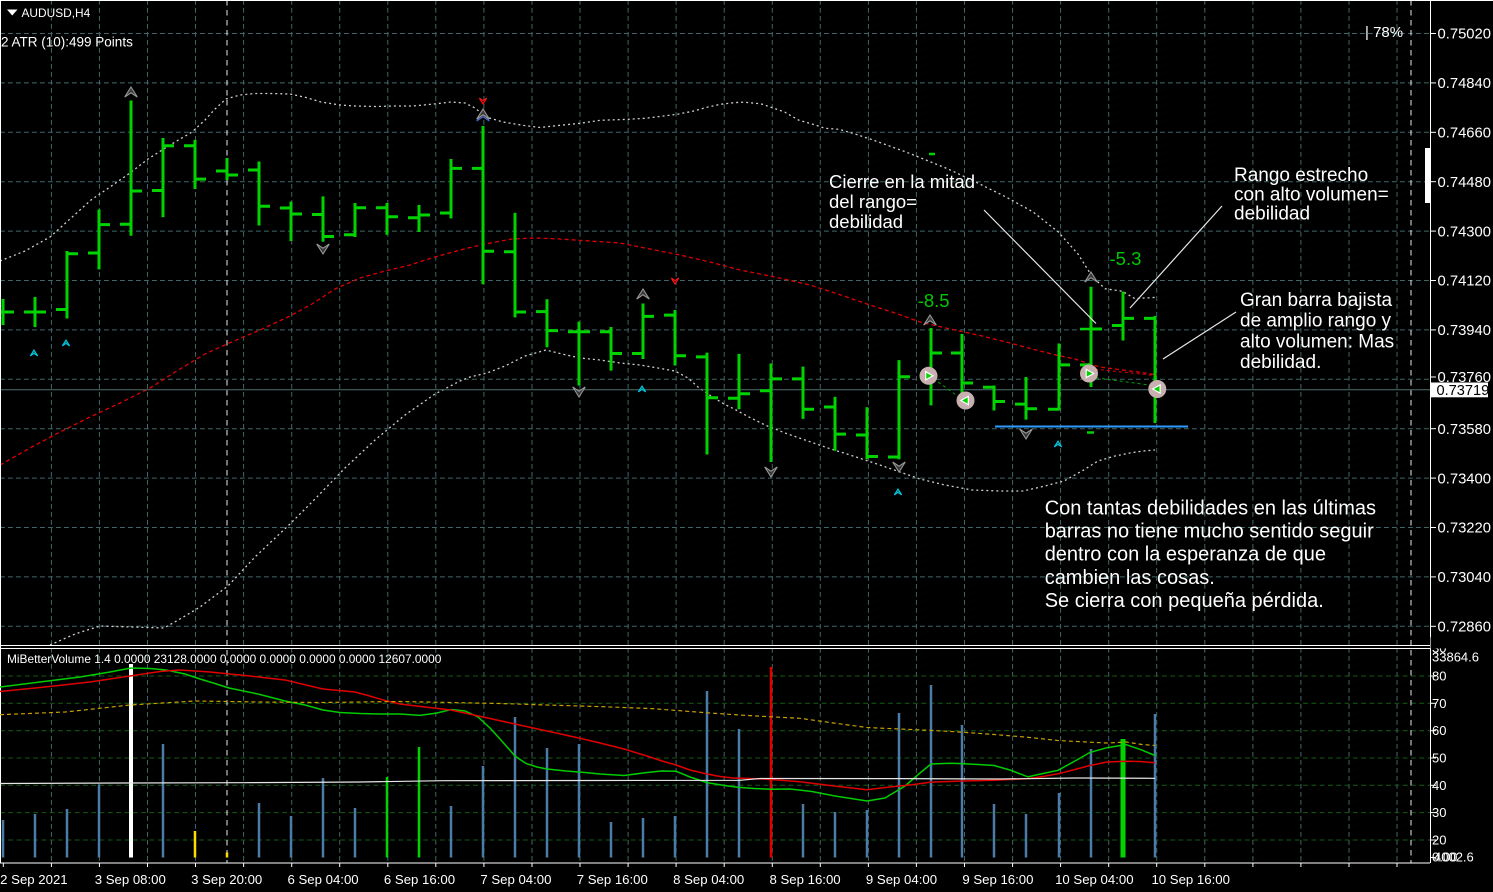 The width and height of the screenshot is (1493, 892). What do you see at coordinates (1465, 378) in the screenshot?
I see `svg-text: 0.73760` at bounding box center [1465, 378].